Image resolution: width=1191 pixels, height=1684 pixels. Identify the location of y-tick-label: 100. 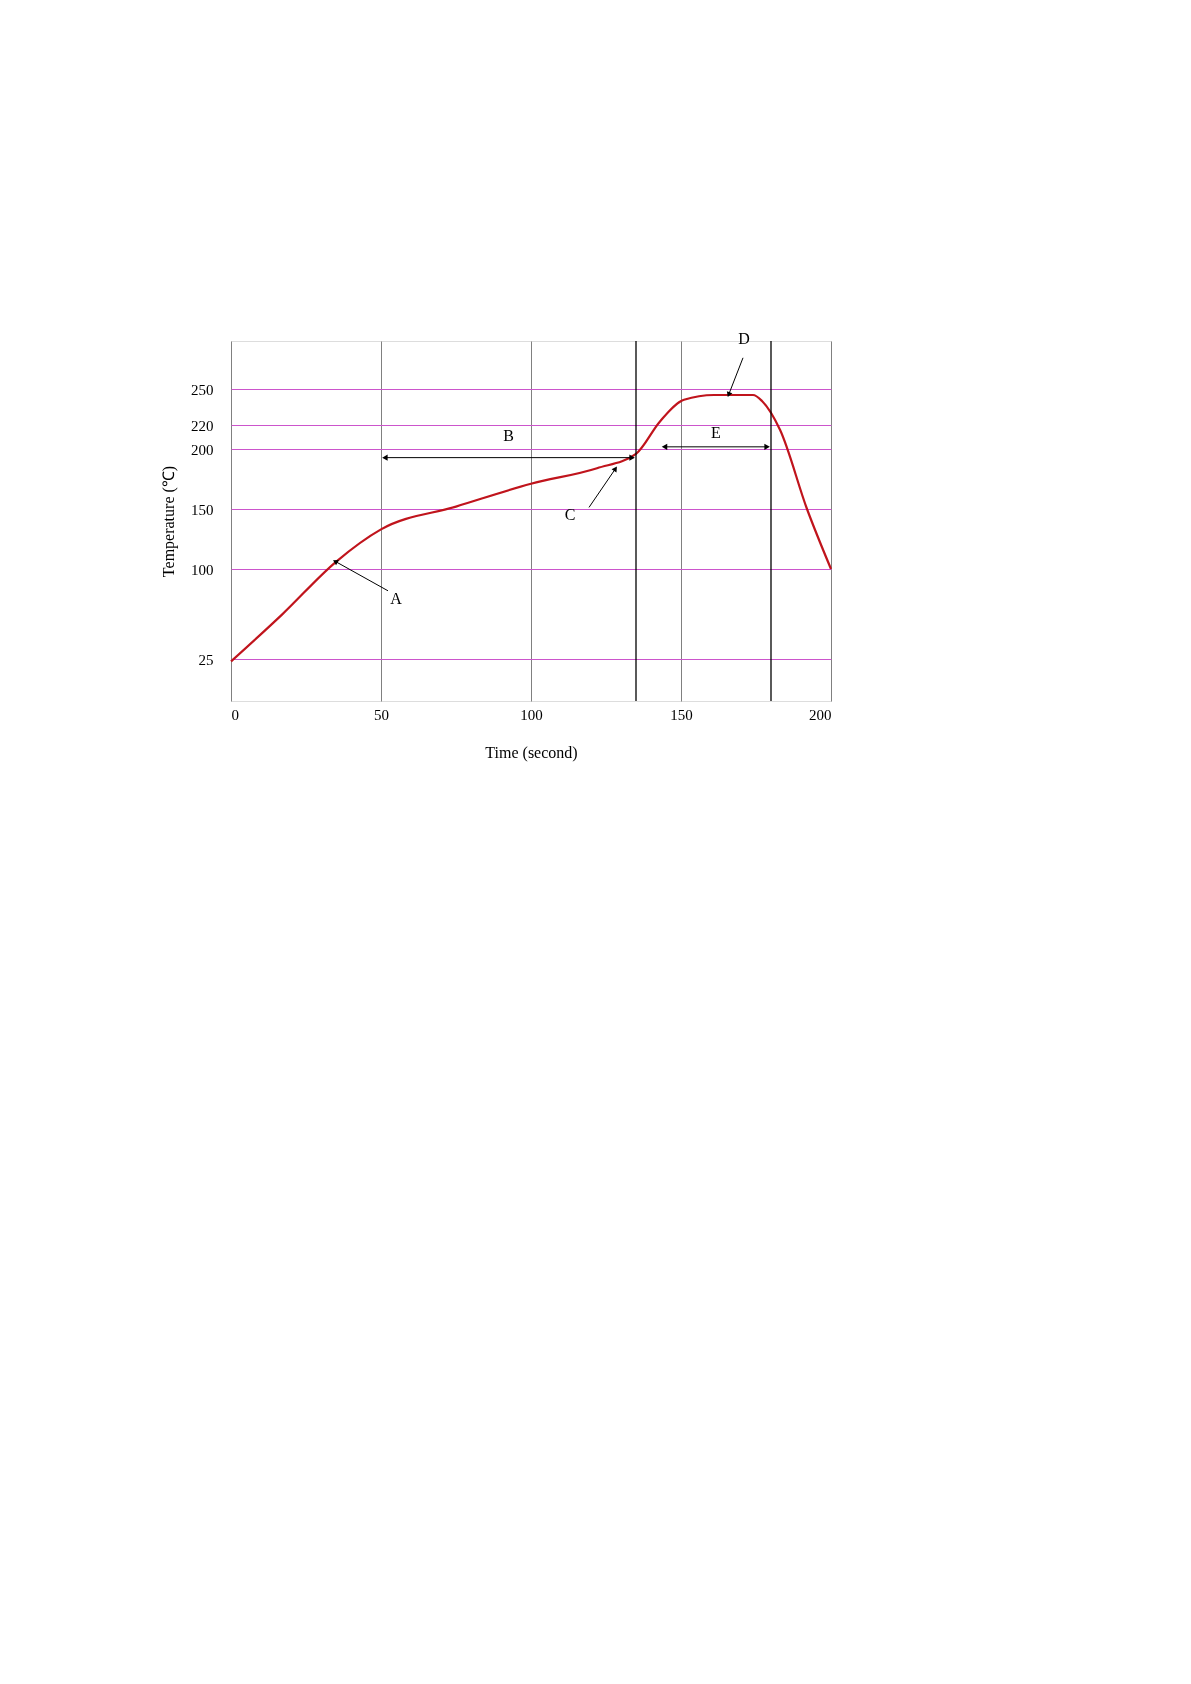
(202, 569).